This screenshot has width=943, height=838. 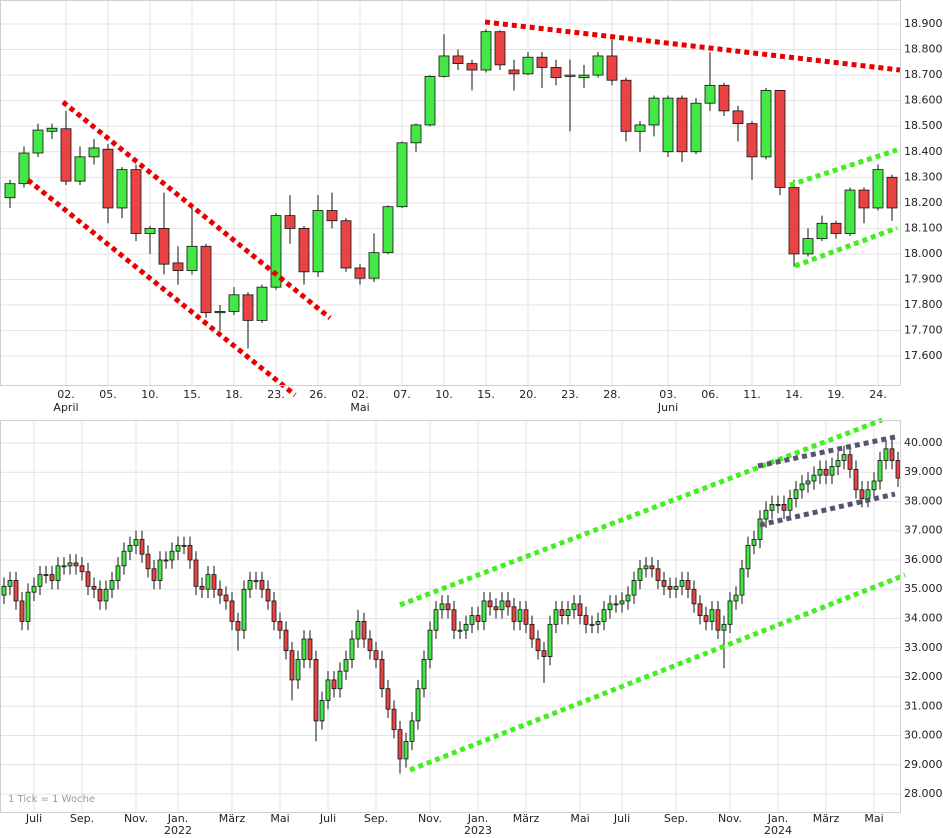 What do you see at coordinates (692, 46) in the screenshot?
I see `trend-line` at bounding box center [692, 46].